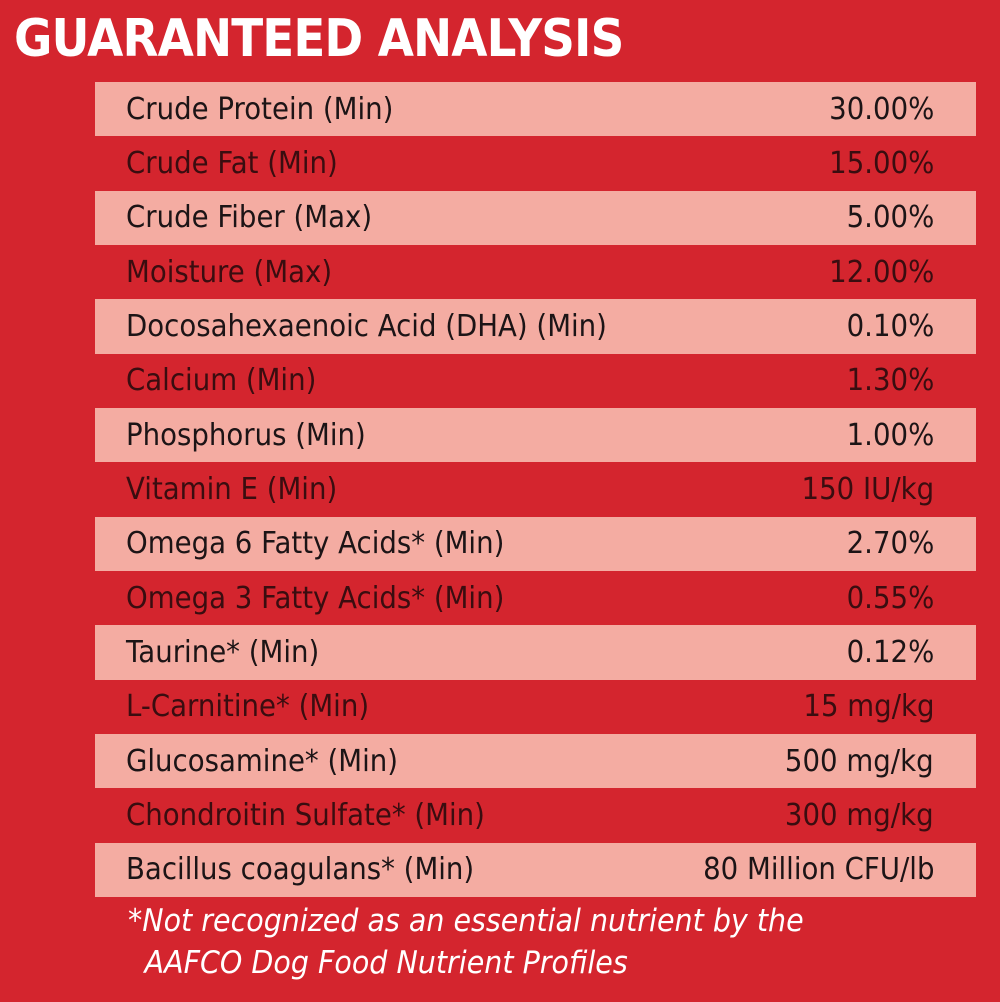 Image resolution: width=1000 pixels, height=1002 pixels. What do you see at coordinates (232, 163) in the screenshot?
I see `nutrient-label: Crude Fat (Min)` at bounding box center [232, 163].